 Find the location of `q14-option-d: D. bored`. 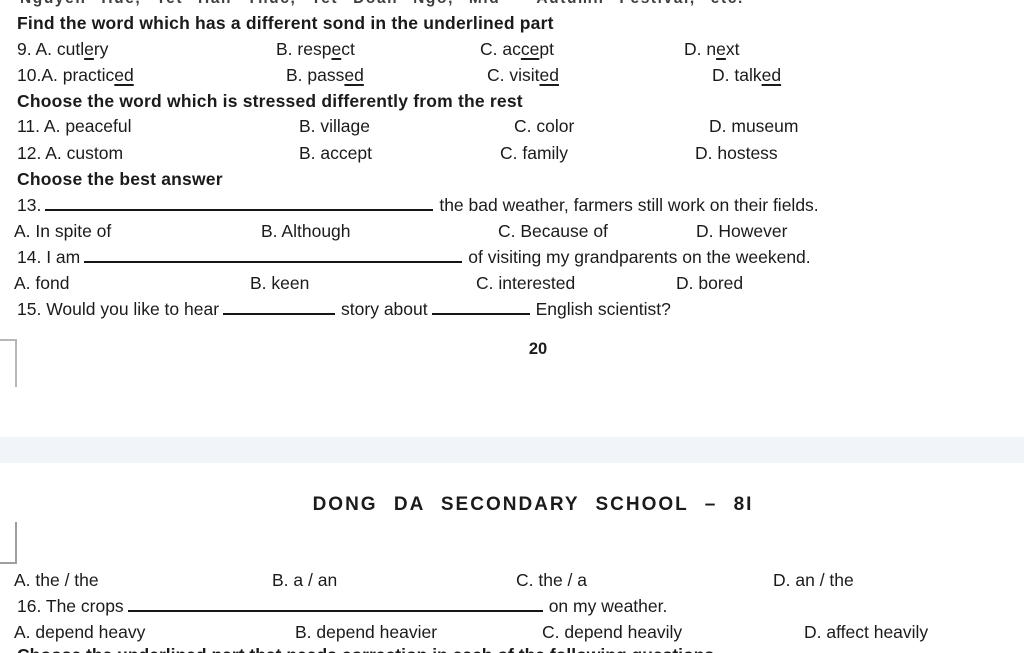

q14-option-d: D. bored is located at coordinates (710, 283).